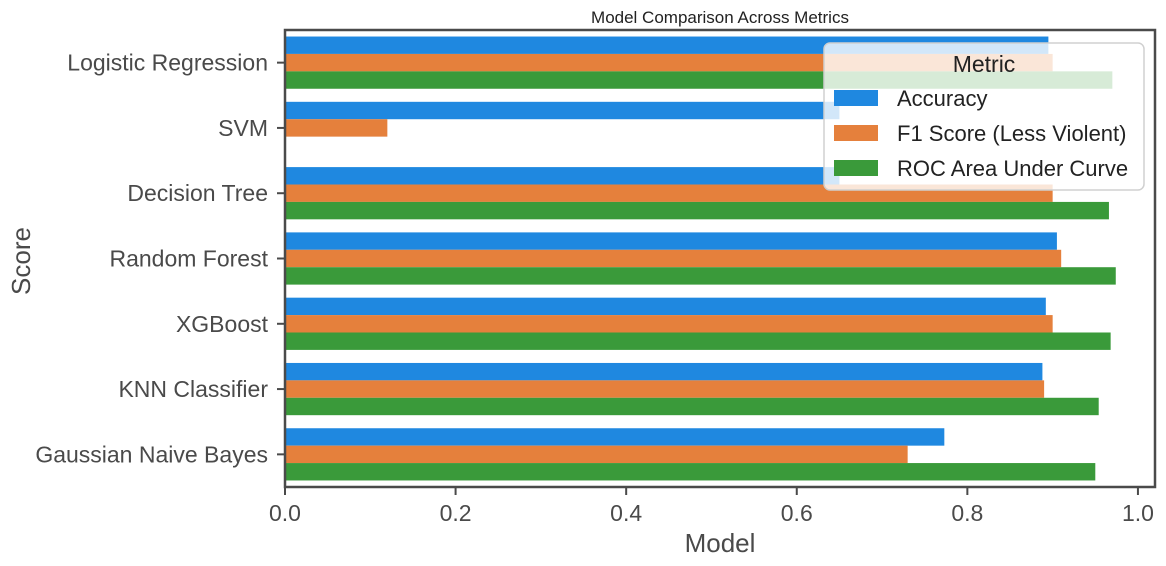 The width and height of the screenshot is (1166, 566). Describe the element at coordinates (21, 261) in the screenshot. I see `y-axis-label: Score` at that location.